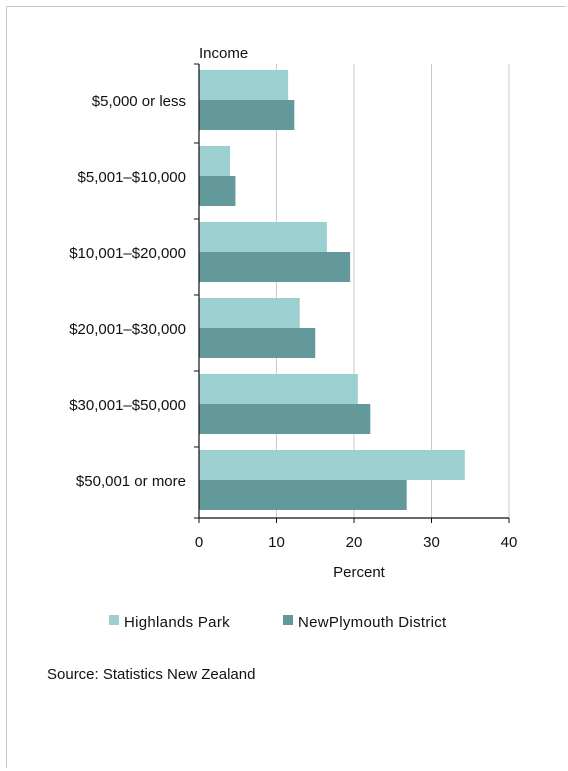 Image resolution: width=568 pixels, height=771 pixels. What do you see at coordinates (276, 542) in the screenshot?
I see `x-tick-label: 10` at bounding box center [276, 542].